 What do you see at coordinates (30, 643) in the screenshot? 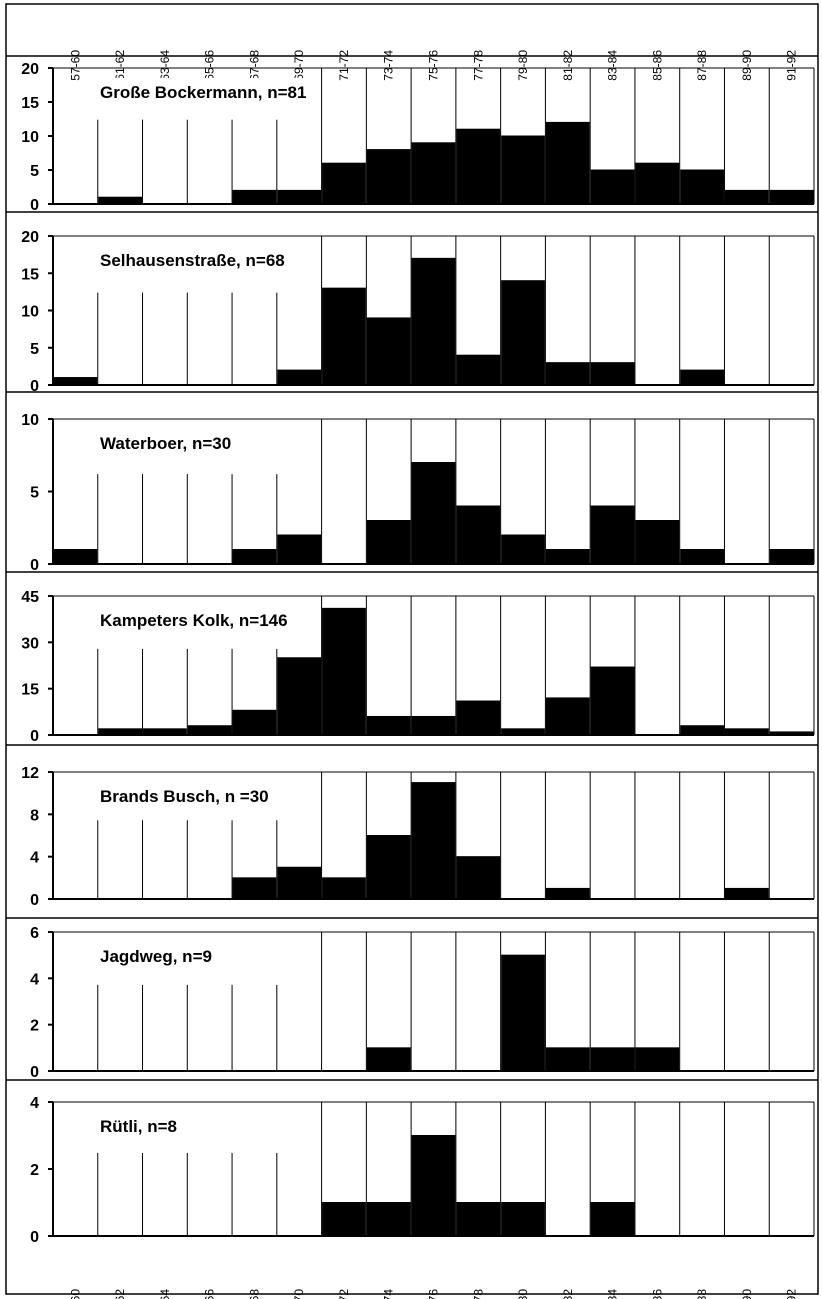
I see `y-tick-label: 30` at bounding box center [30, 643].